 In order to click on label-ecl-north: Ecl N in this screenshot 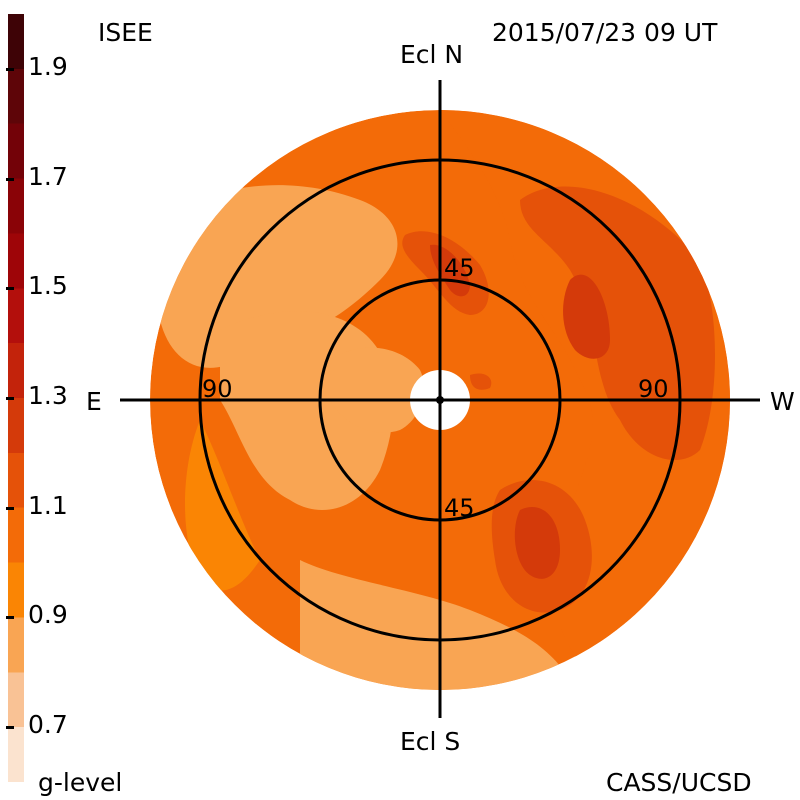, I will do `click(431, 54)`.